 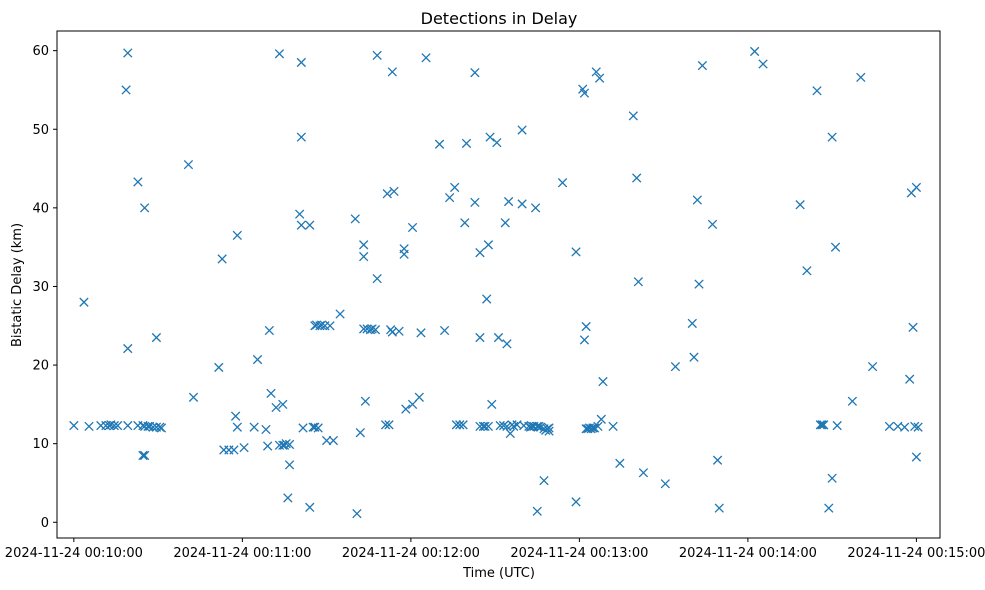 I want to click on y-axis-label: Bistatic Delay (km), so click(x=17, y=285).